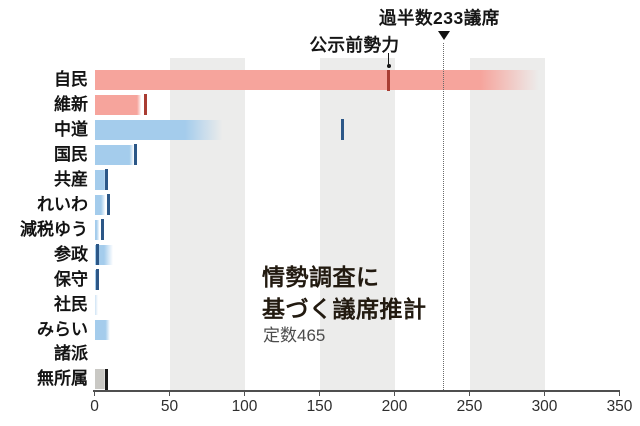  What do you see at coordinates (394, 406) in the screenshot?
I see `x-tick-label: 200` at bounding box center [394, 406].